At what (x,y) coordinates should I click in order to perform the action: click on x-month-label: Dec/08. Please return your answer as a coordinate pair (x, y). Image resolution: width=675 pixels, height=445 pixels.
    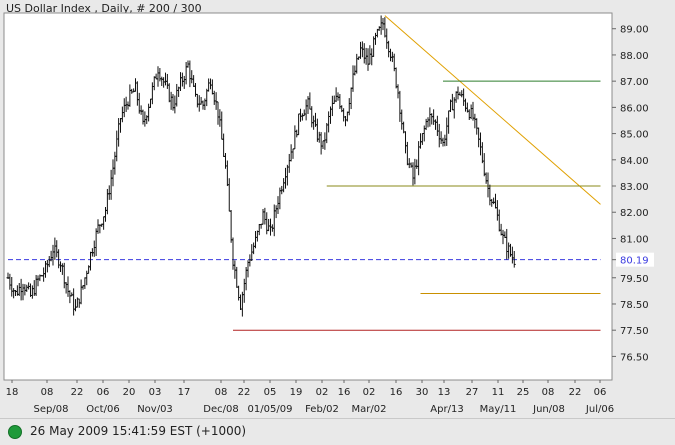
    Looking at the image, I should click on (220, 409).